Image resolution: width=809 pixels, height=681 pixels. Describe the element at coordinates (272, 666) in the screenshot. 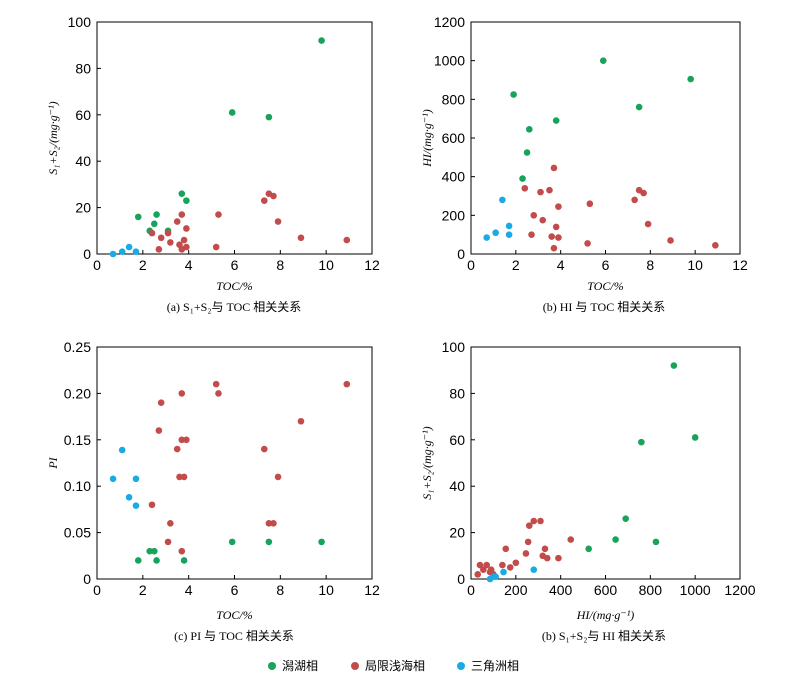

I see `legend-marker-lacustrine` at that location.